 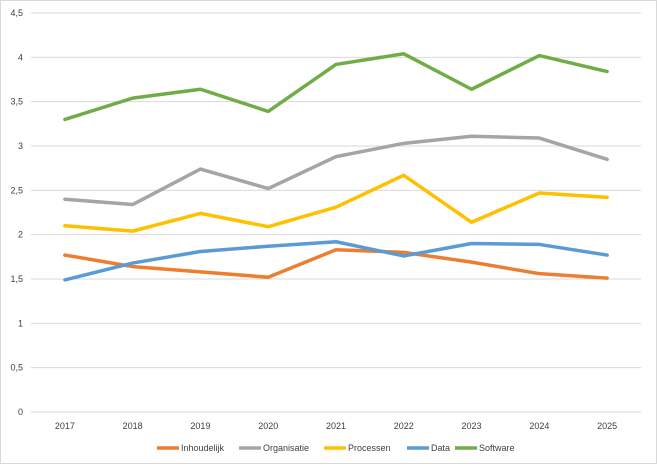 What do you see at coordinates (20, 146) in the screenshot?
I see `y-tick-label: 3` at bounding box center [20, 146].